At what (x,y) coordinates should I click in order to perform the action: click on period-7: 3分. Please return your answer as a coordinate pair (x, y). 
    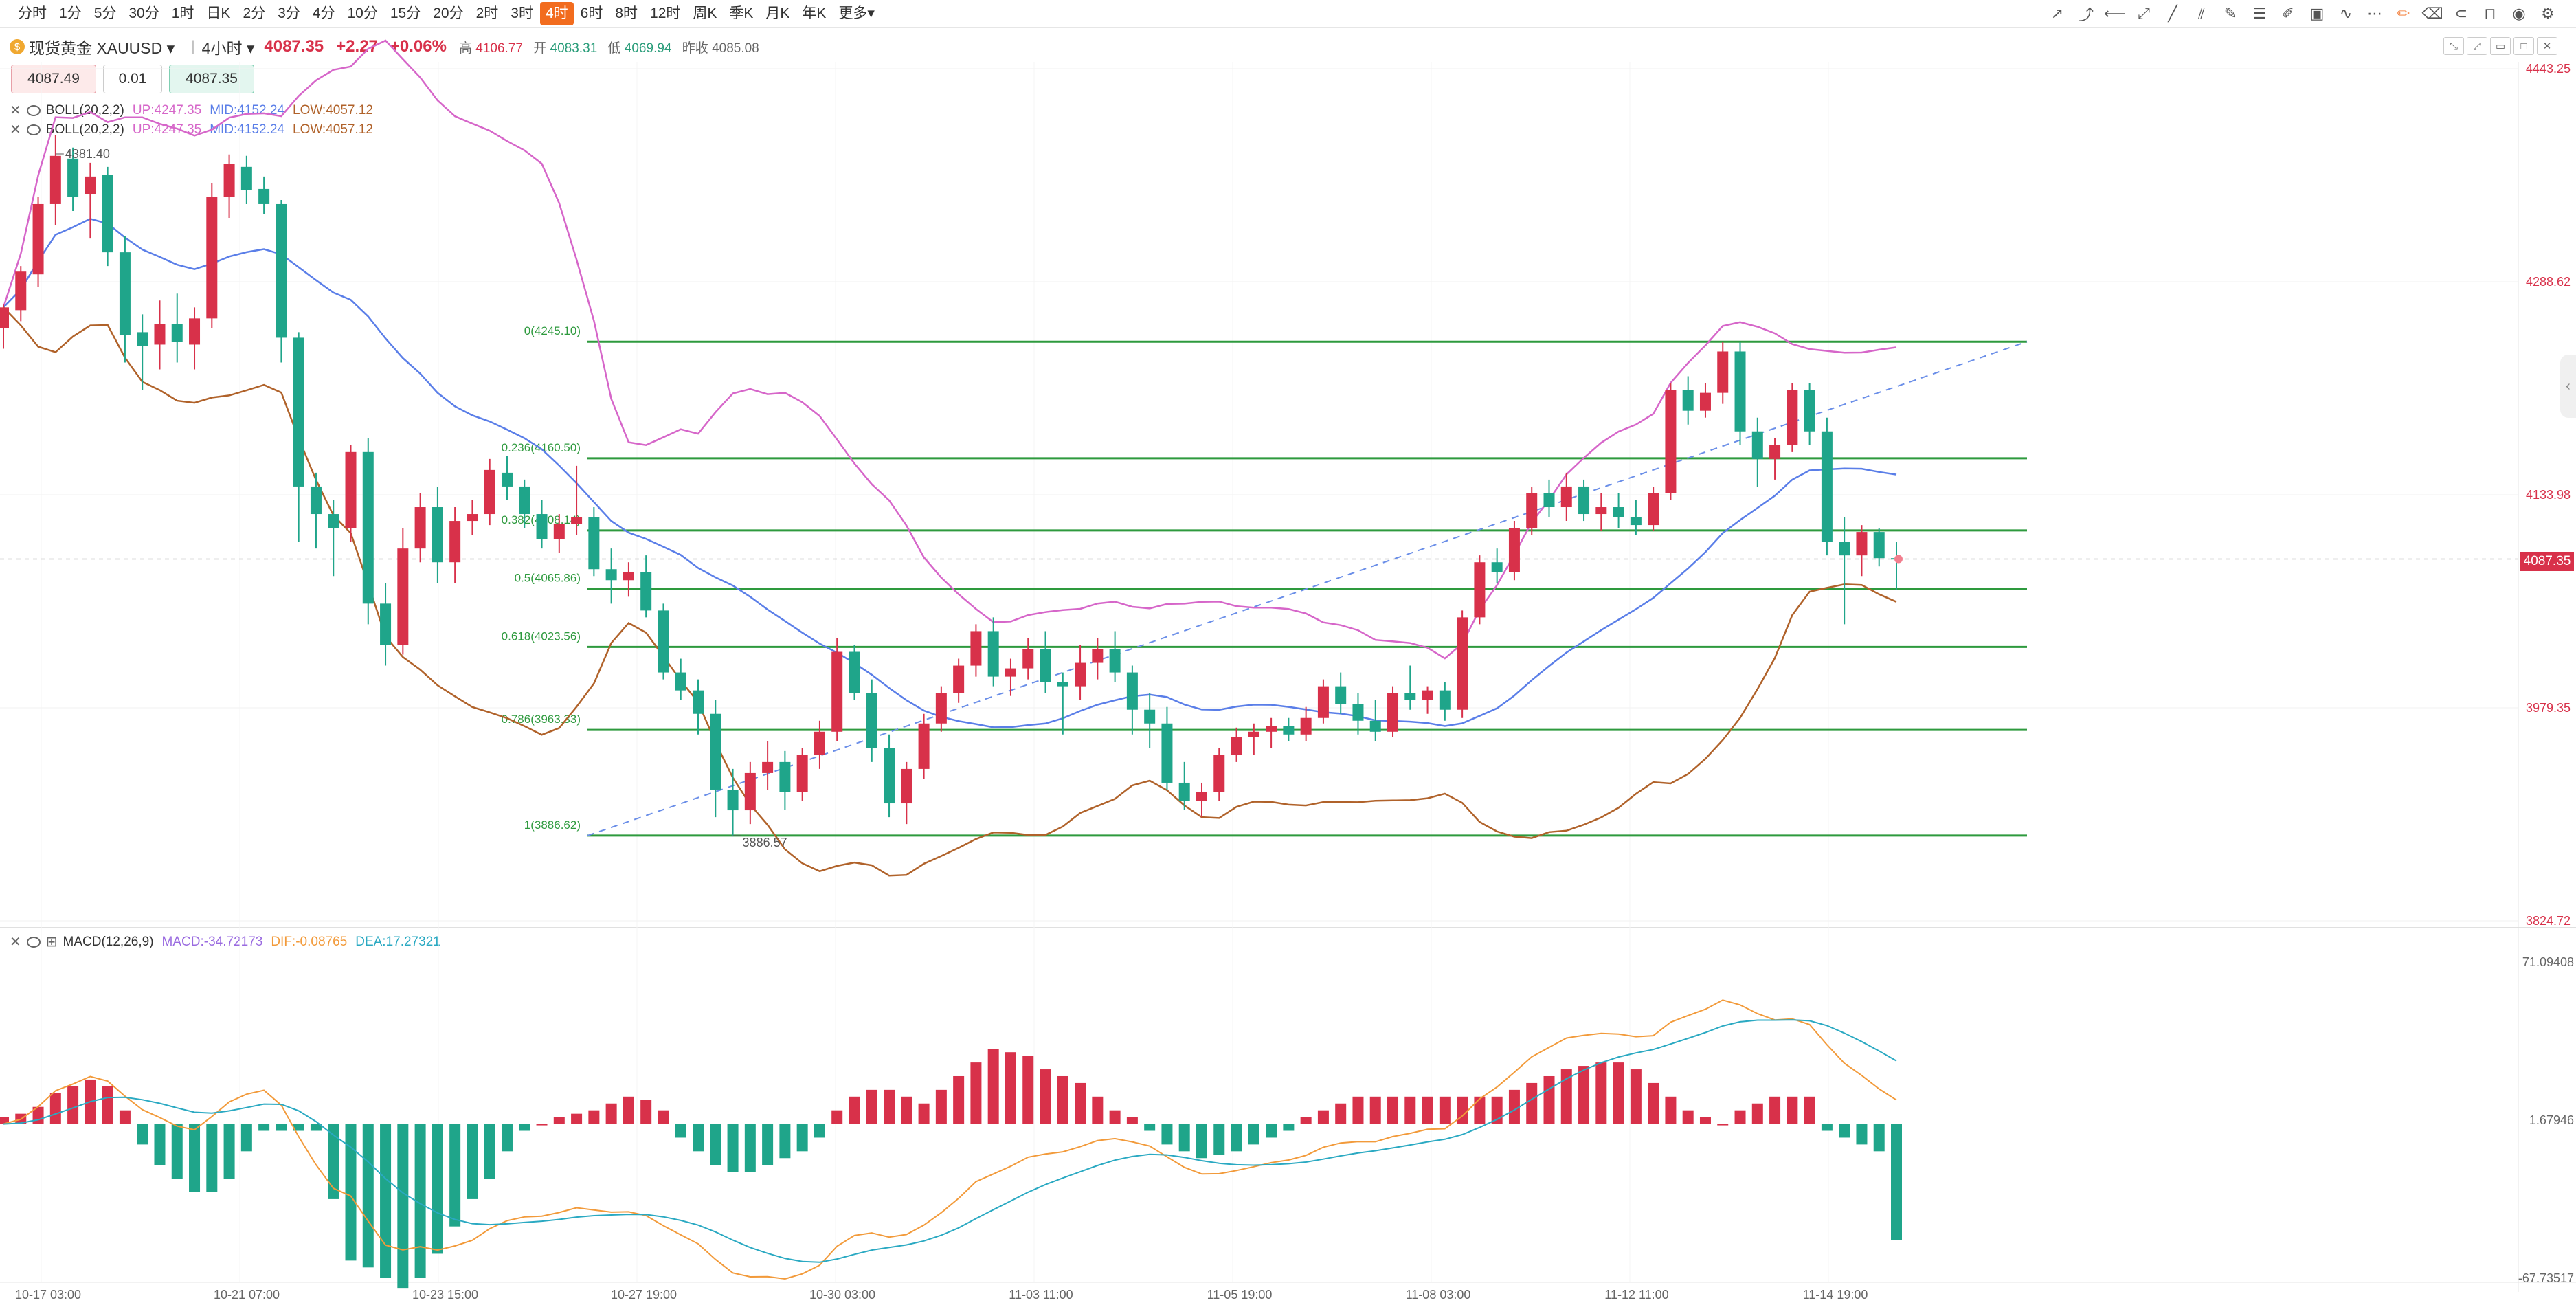
    Looking at the image, I should click on (289, 13).